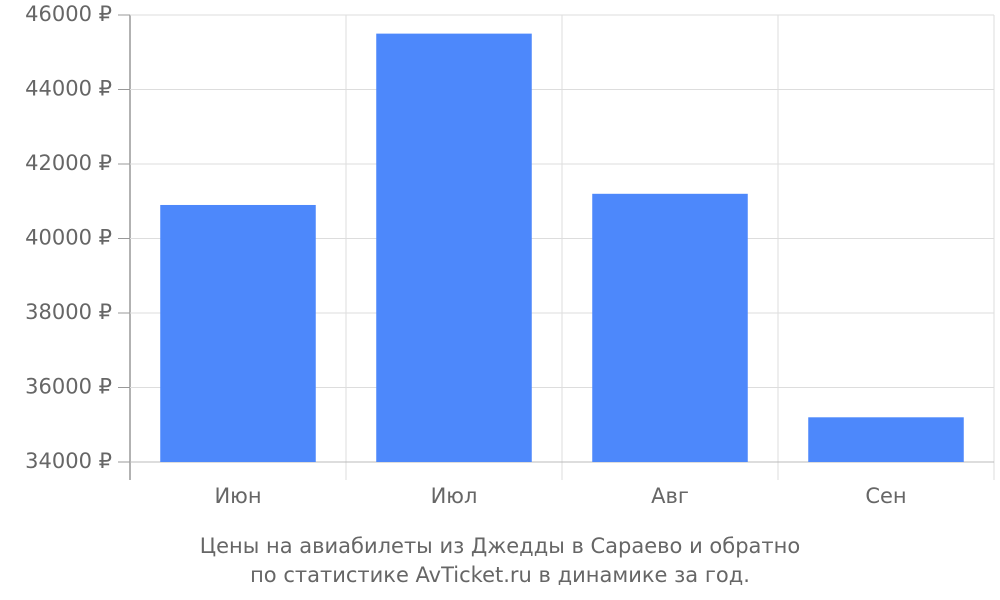 This screenshot has height=600, width=1000. Describe the element at coordinates (454, 496) in the screenshot. I see `x-tick-label: Июл` at that location.